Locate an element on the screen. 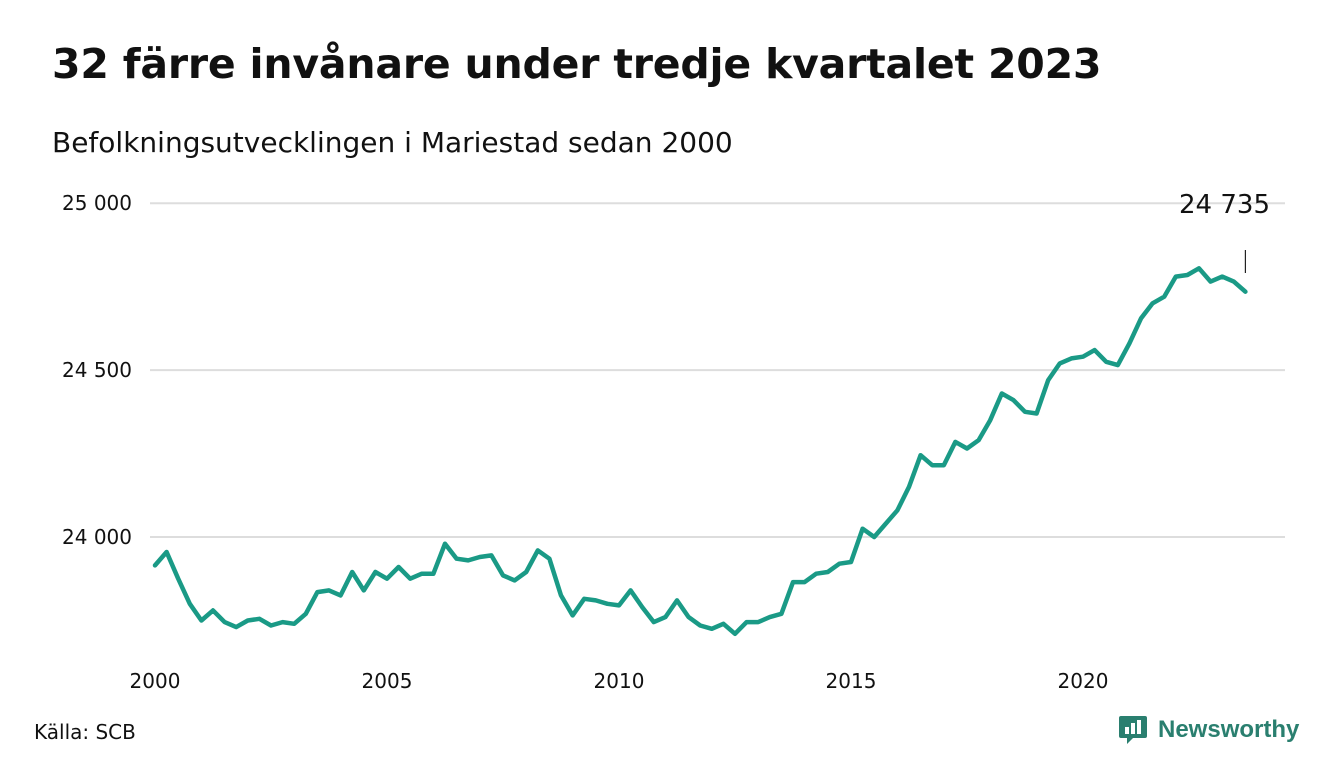 This screenshot has height=780, width=1340. source-note: Källa: SCB is located at coordinates (85, 732).